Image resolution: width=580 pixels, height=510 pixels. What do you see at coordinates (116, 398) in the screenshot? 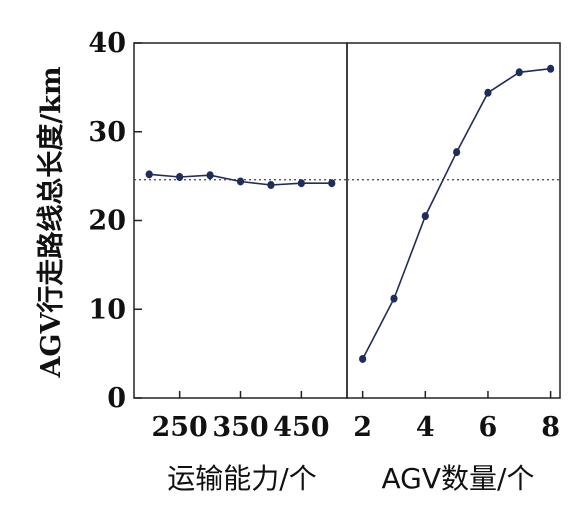
I see `y-tick-label: 0` at bounding box center [116, 398].